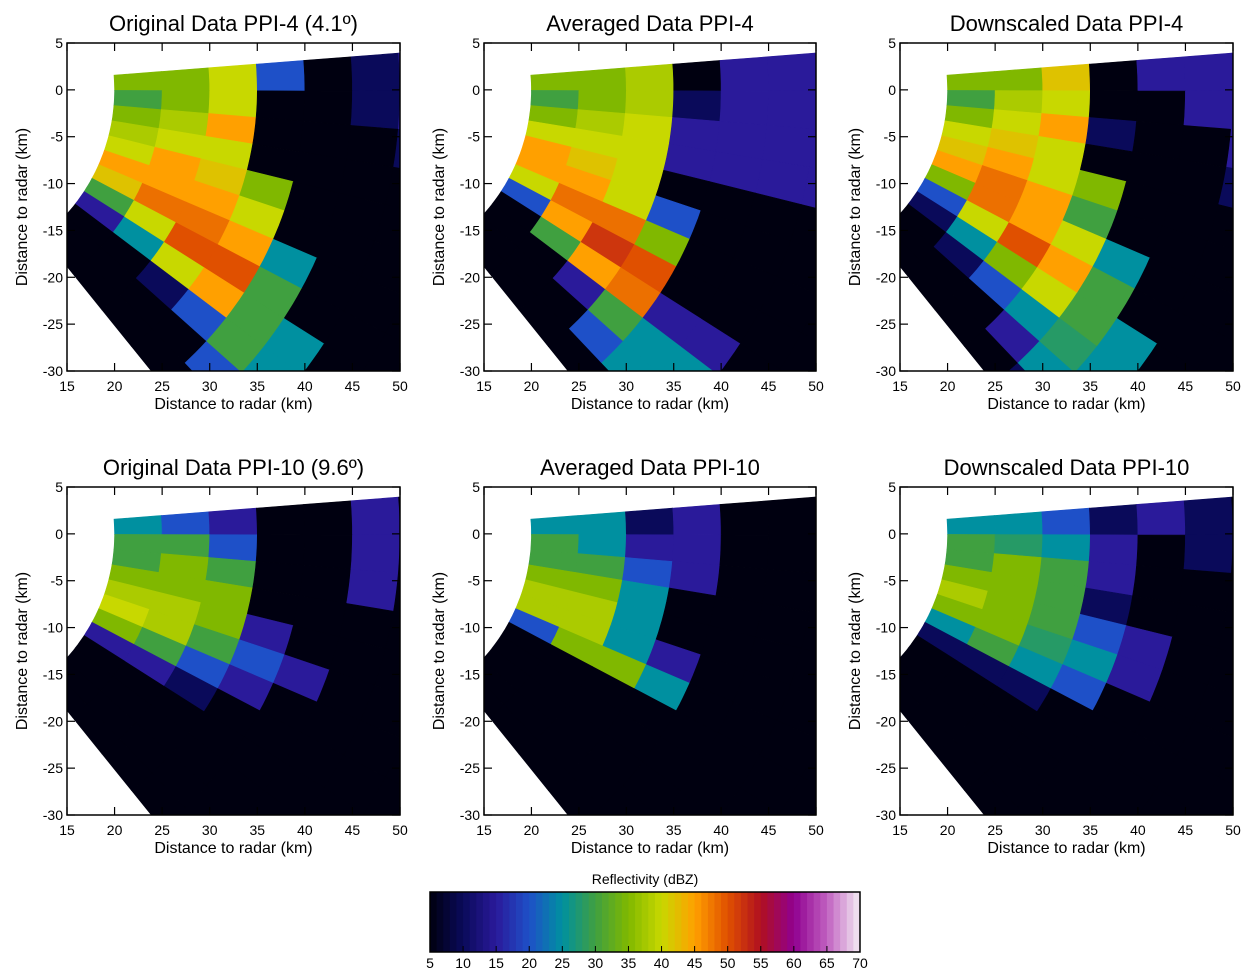 The image size is (1252, 977). Describe the element at coordinates (886, 324) in the screenshot. I see `y-tick-label: -25` at that location.